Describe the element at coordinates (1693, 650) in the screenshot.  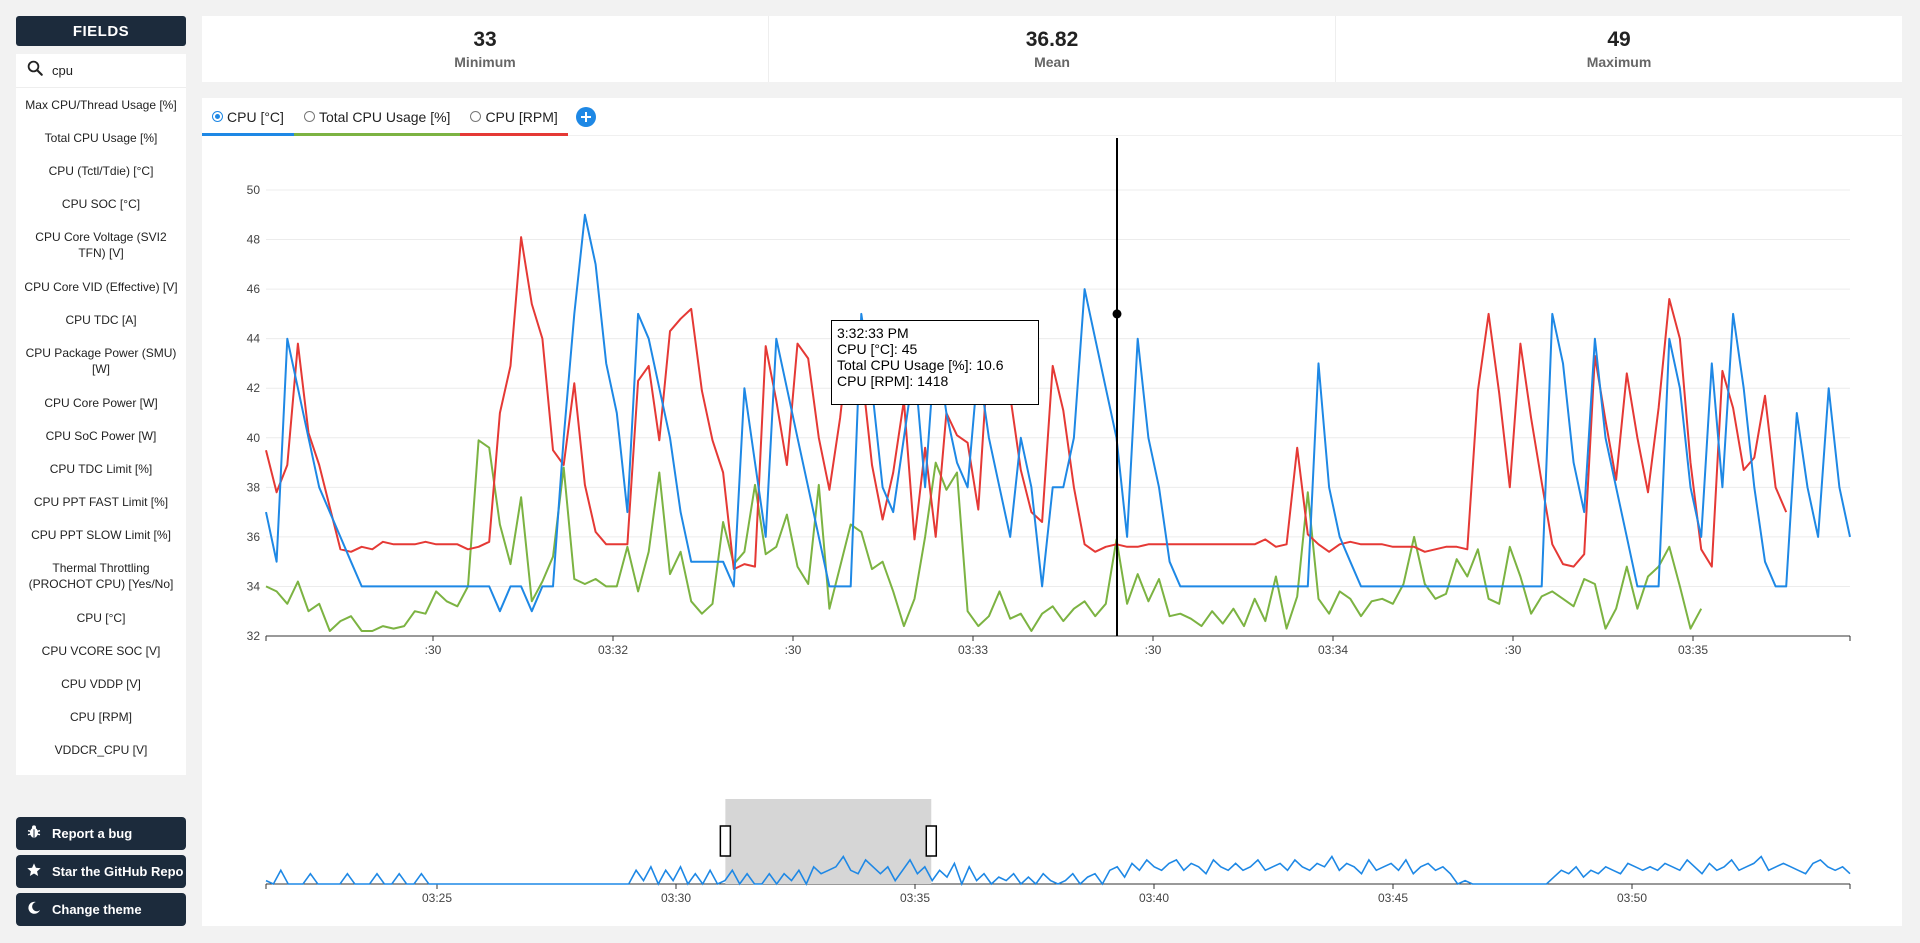
I see `x-tick-label: 03:35` at that location.